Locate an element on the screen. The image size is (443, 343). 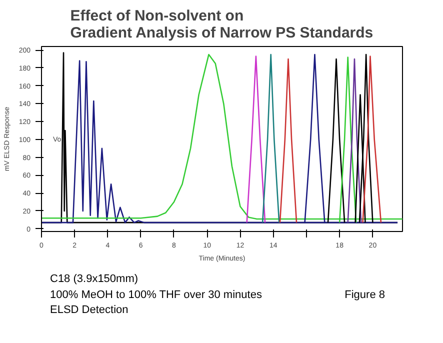
text: C18 (3.9x150mm) is located at coordinates (94, 279).